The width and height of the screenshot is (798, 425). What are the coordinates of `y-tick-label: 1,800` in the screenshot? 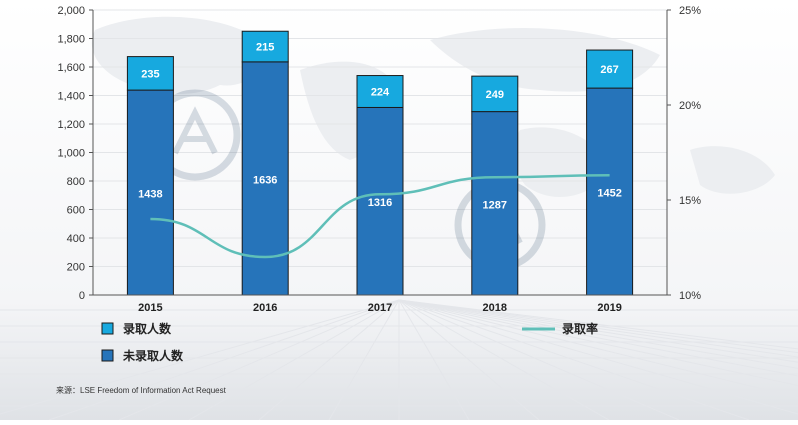 It's located at (71, 40).